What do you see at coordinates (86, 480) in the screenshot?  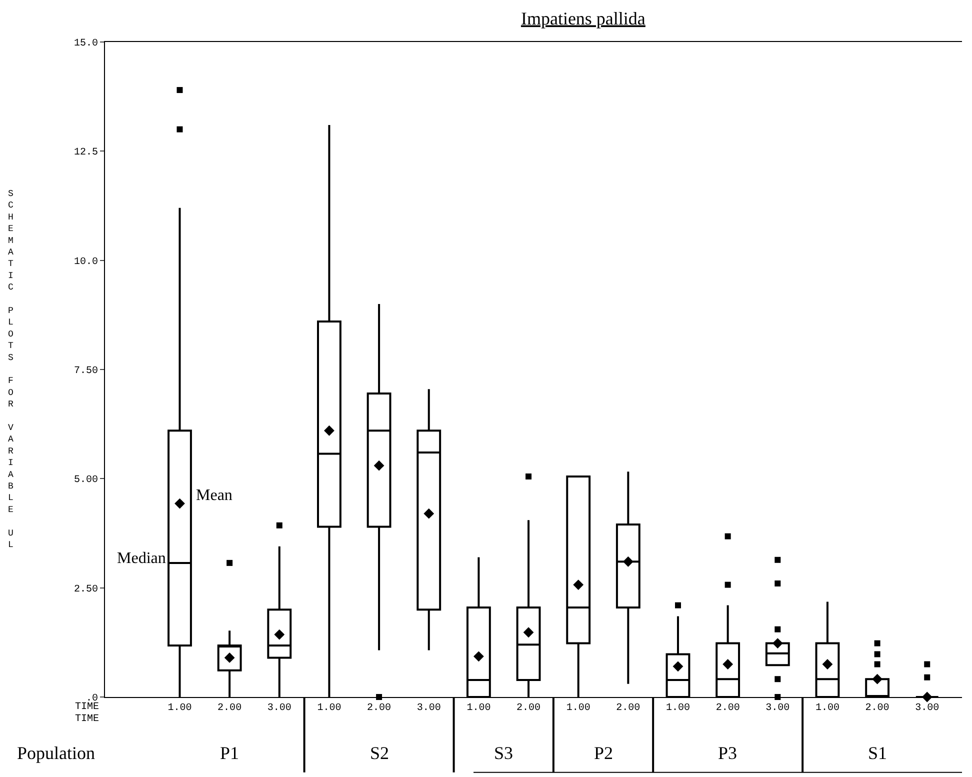 I see `y-tick-label: 5.00` at bounding box center [86, 480].